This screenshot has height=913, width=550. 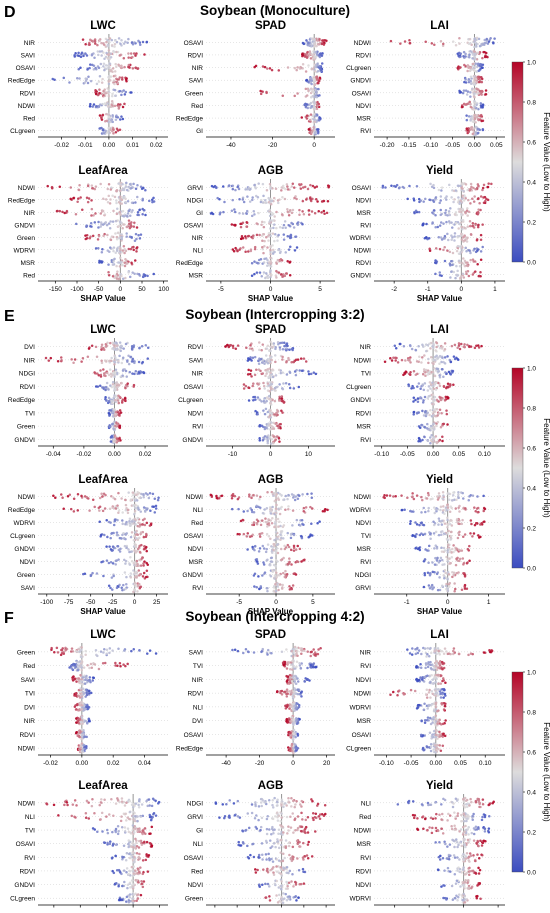 I want to click on colorbar-tick-label: 0.8, so click(x=531, y=103).